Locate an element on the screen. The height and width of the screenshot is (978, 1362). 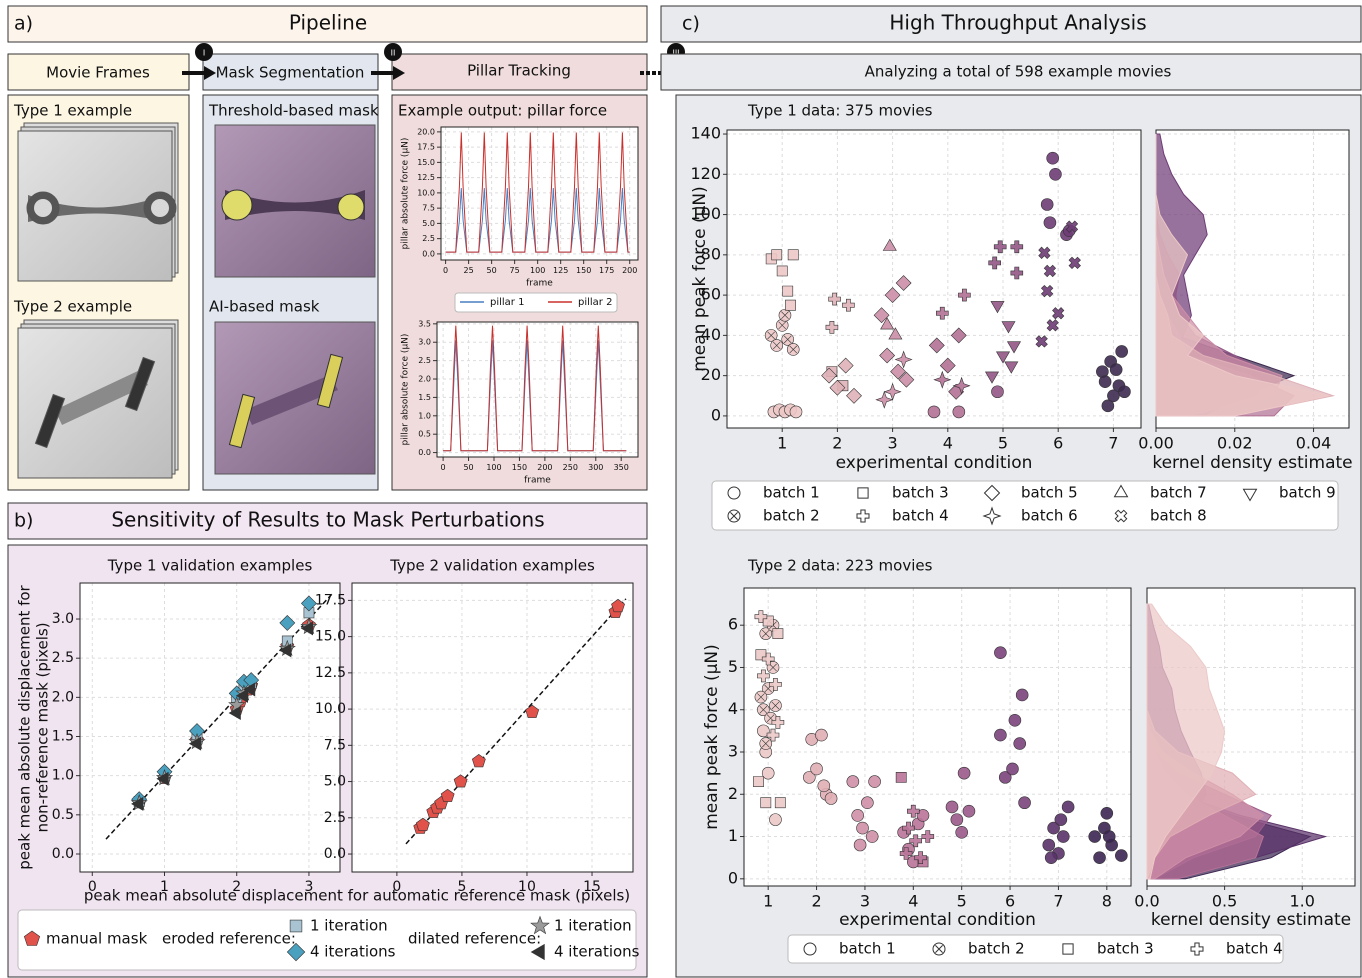
image-label: Type 2 example is located at coordinates (72, 307).